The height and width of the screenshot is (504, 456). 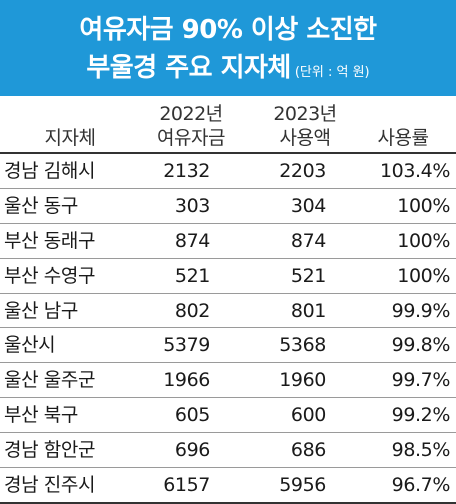 I want to click on cell-region: 경남 함안군, so click(x=50, y=450).